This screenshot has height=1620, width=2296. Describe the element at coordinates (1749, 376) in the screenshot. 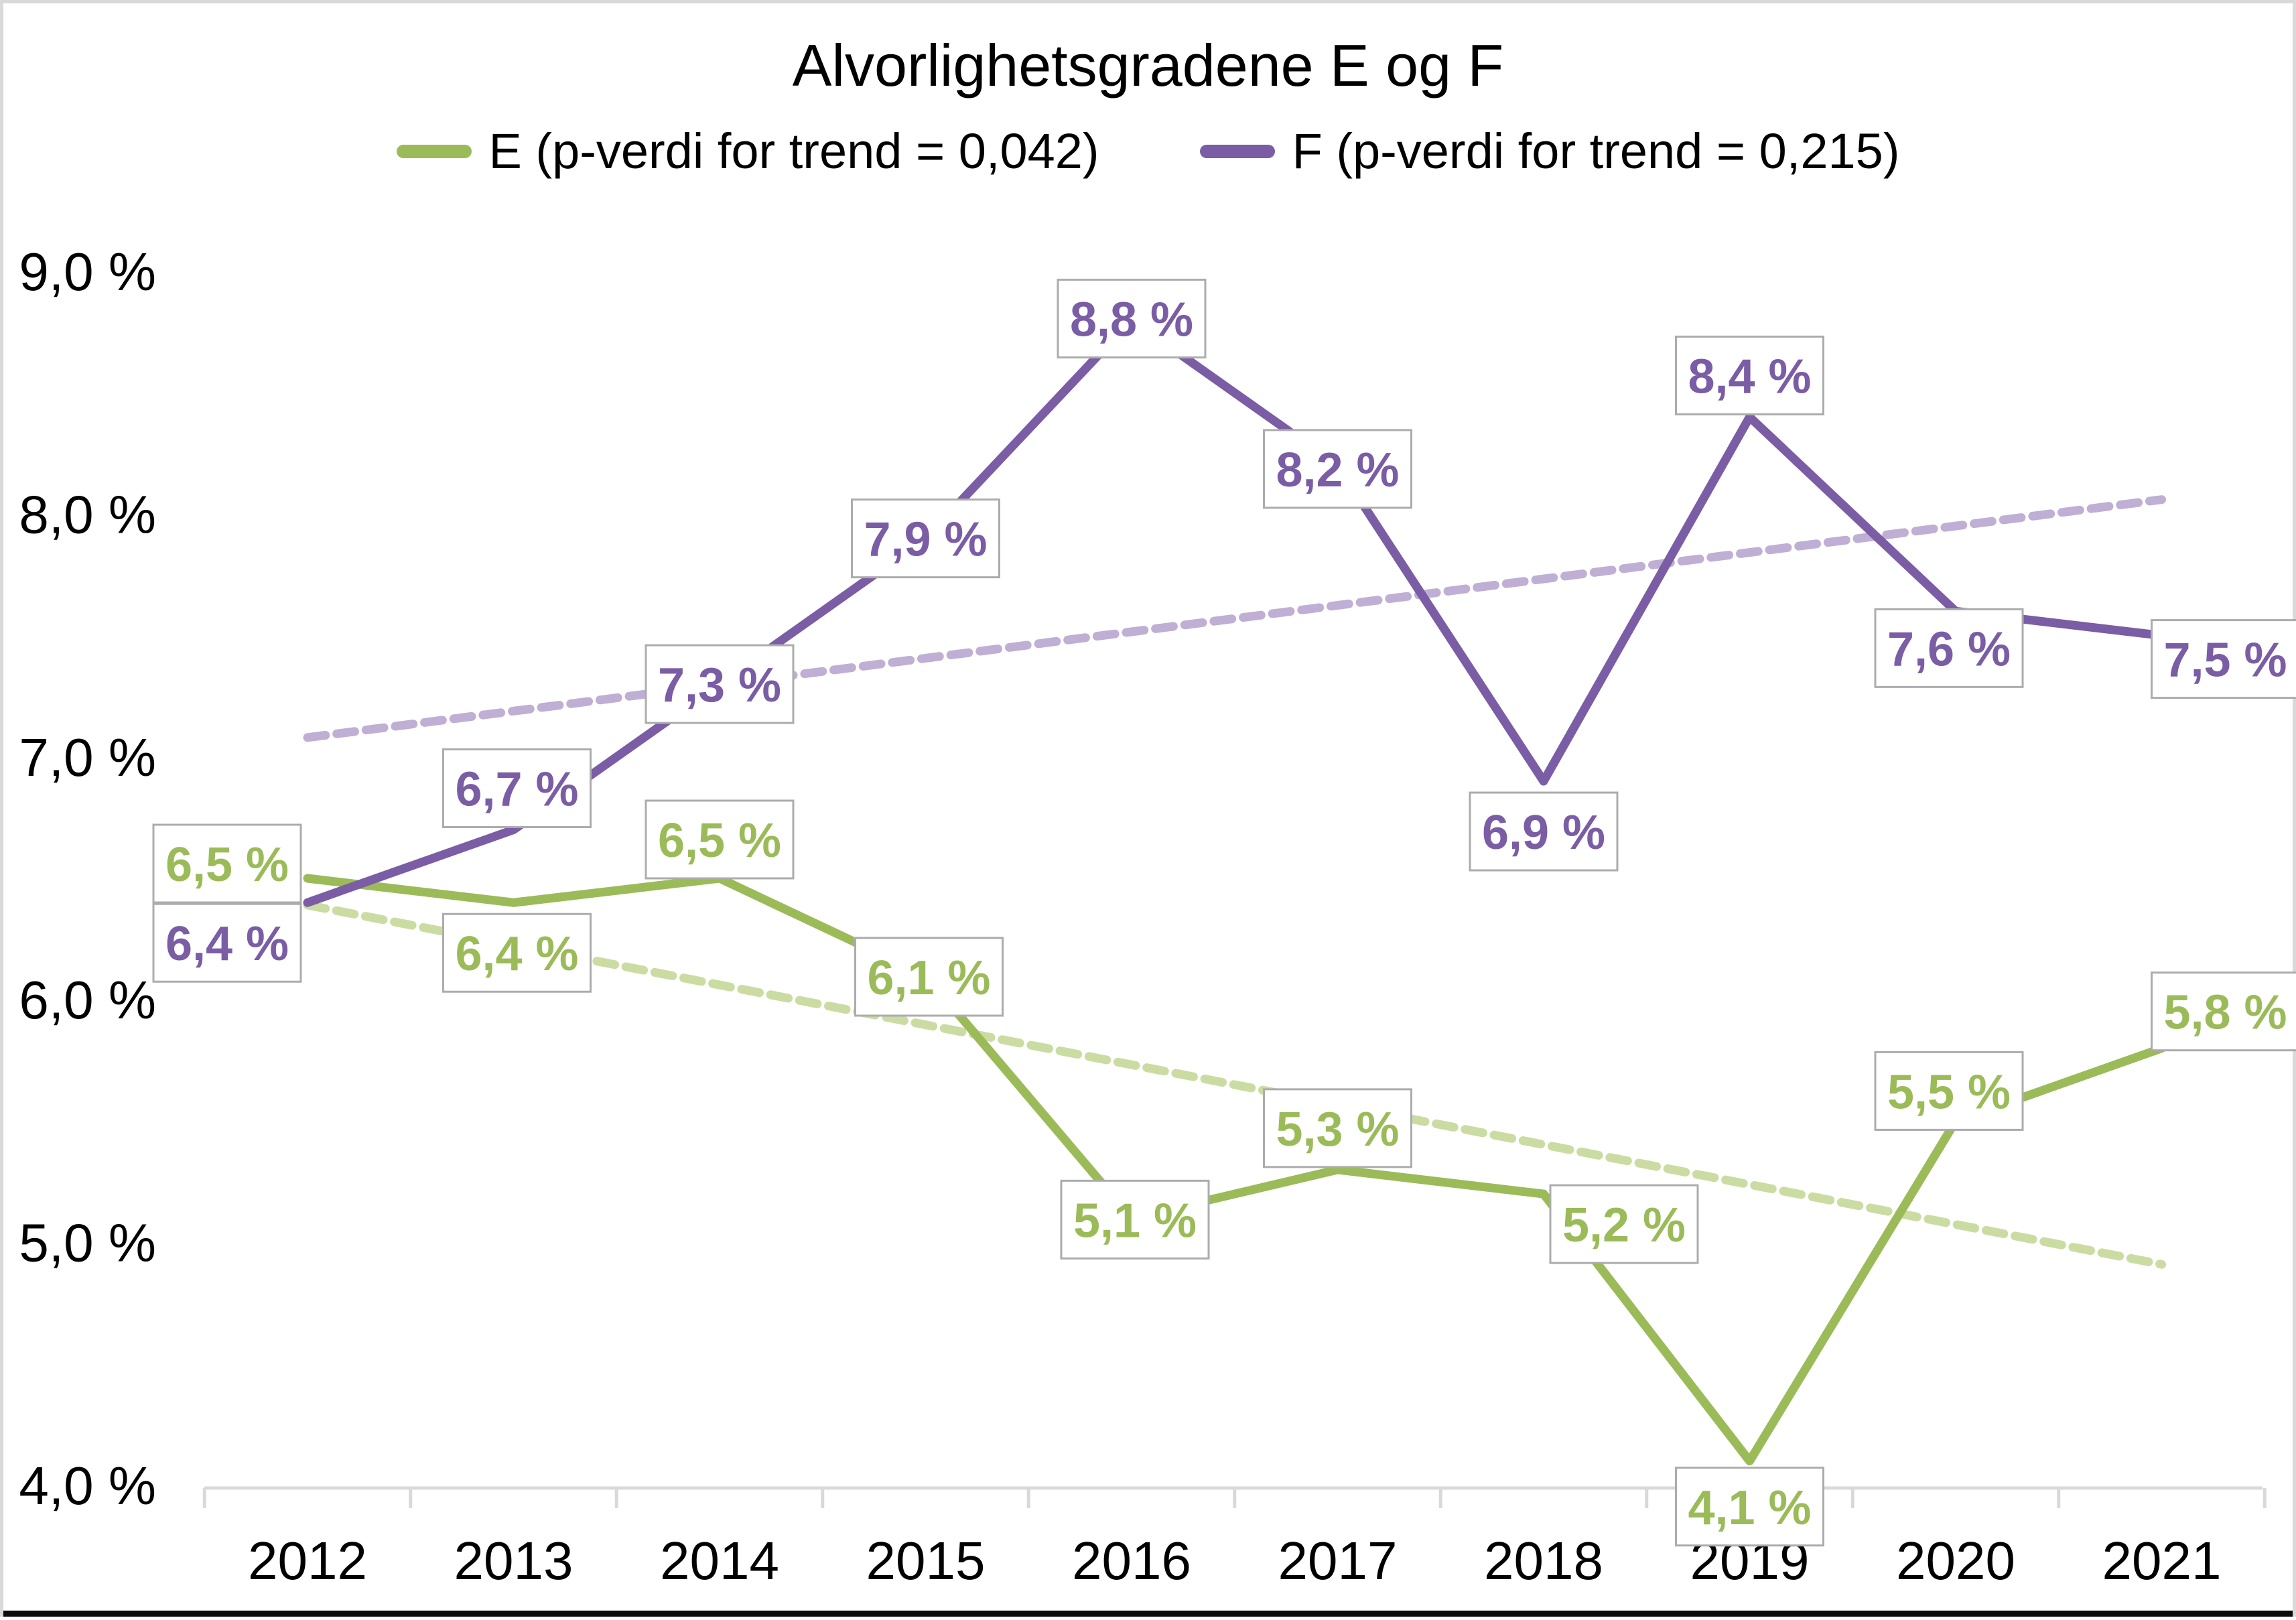

I see `data-label-f-2019: 8,4 %` at that location.